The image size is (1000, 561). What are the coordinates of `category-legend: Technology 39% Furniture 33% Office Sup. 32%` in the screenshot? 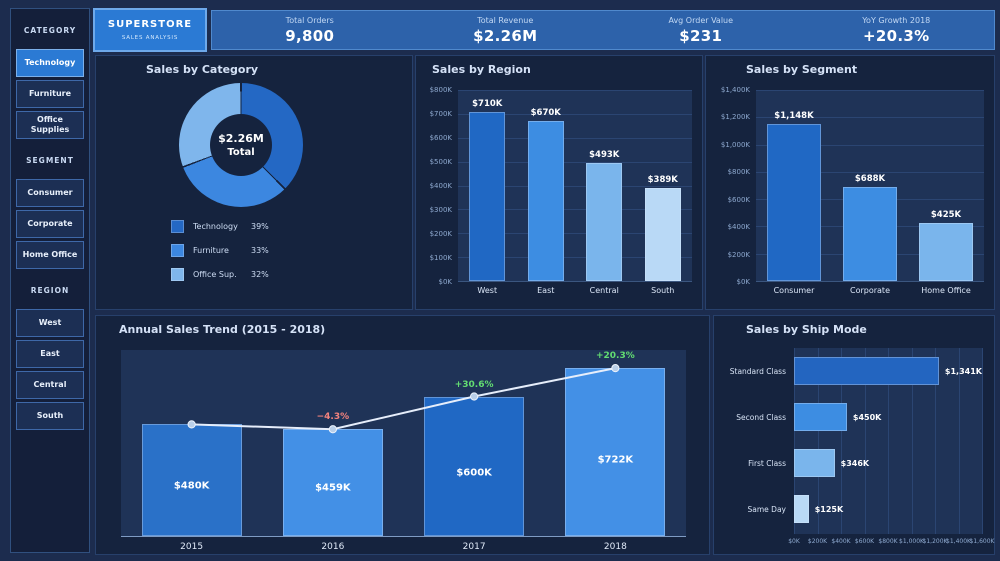 It's located at (220, 250).